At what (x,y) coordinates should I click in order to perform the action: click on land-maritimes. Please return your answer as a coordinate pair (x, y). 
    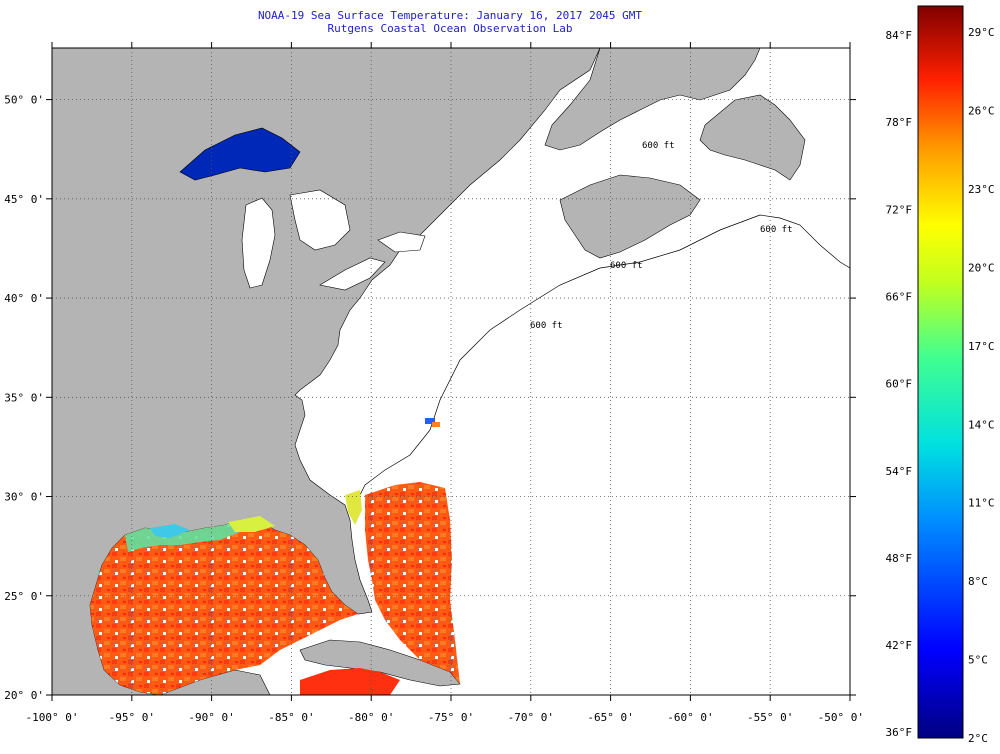
    Looking at the image, I should click on (630, 216).